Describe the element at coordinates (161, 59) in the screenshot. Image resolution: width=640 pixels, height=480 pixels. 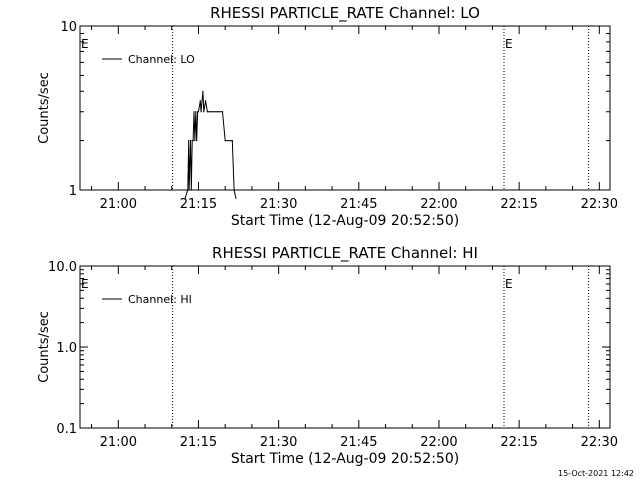
I see `legend-label: Channel: LO` at that location.